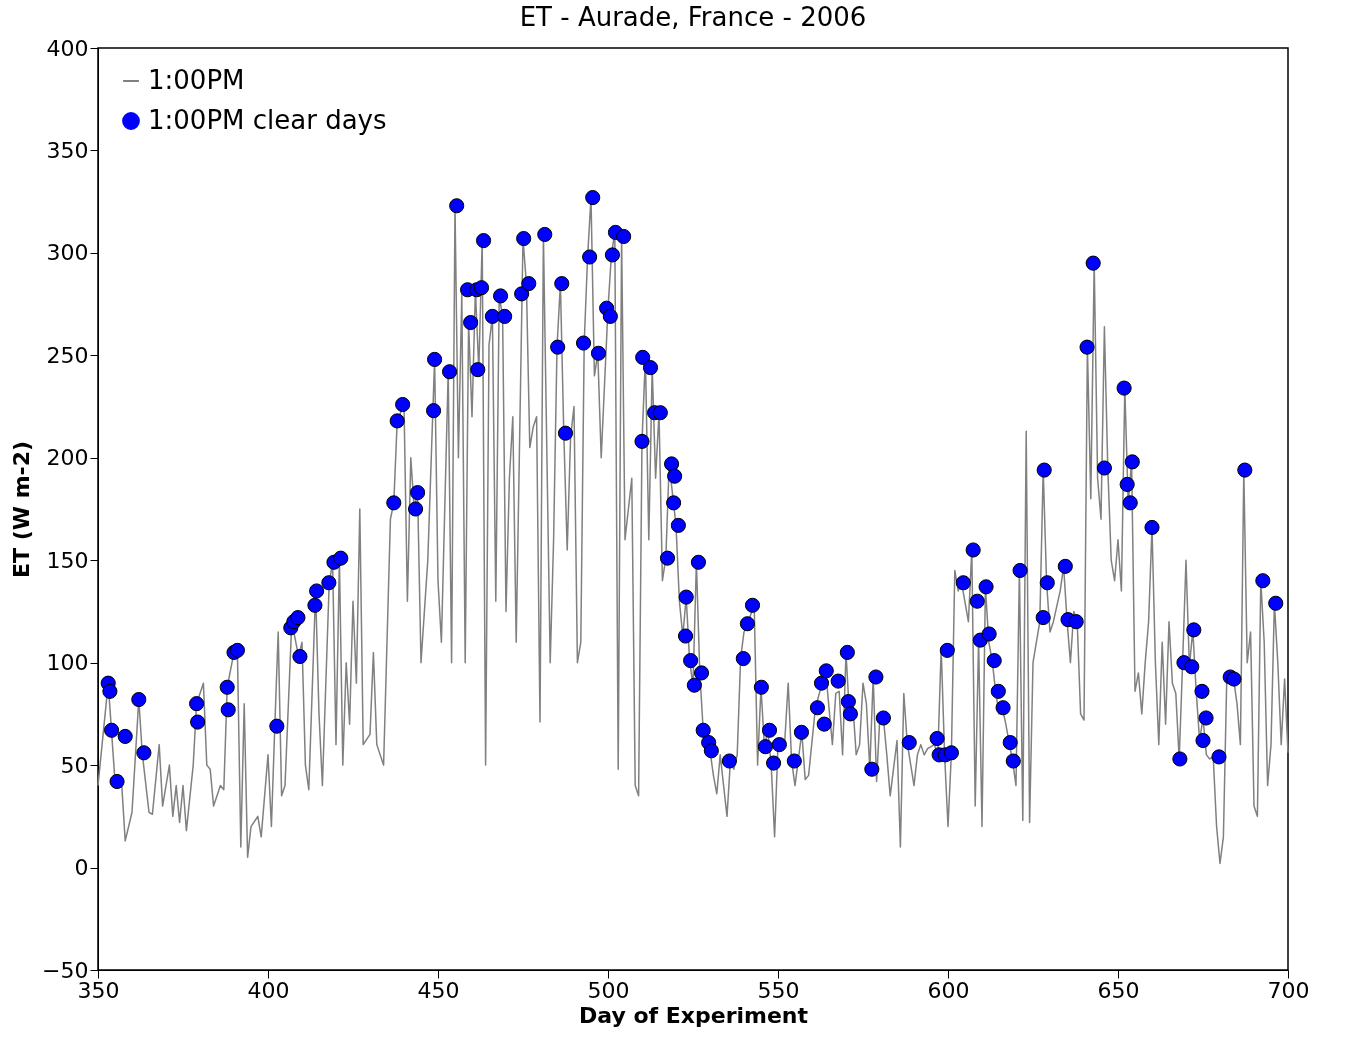  What do you see at coordinates (948, 990) in the screenshot?
I see `x-tick-label: 600` at bounding box center [948, 990].